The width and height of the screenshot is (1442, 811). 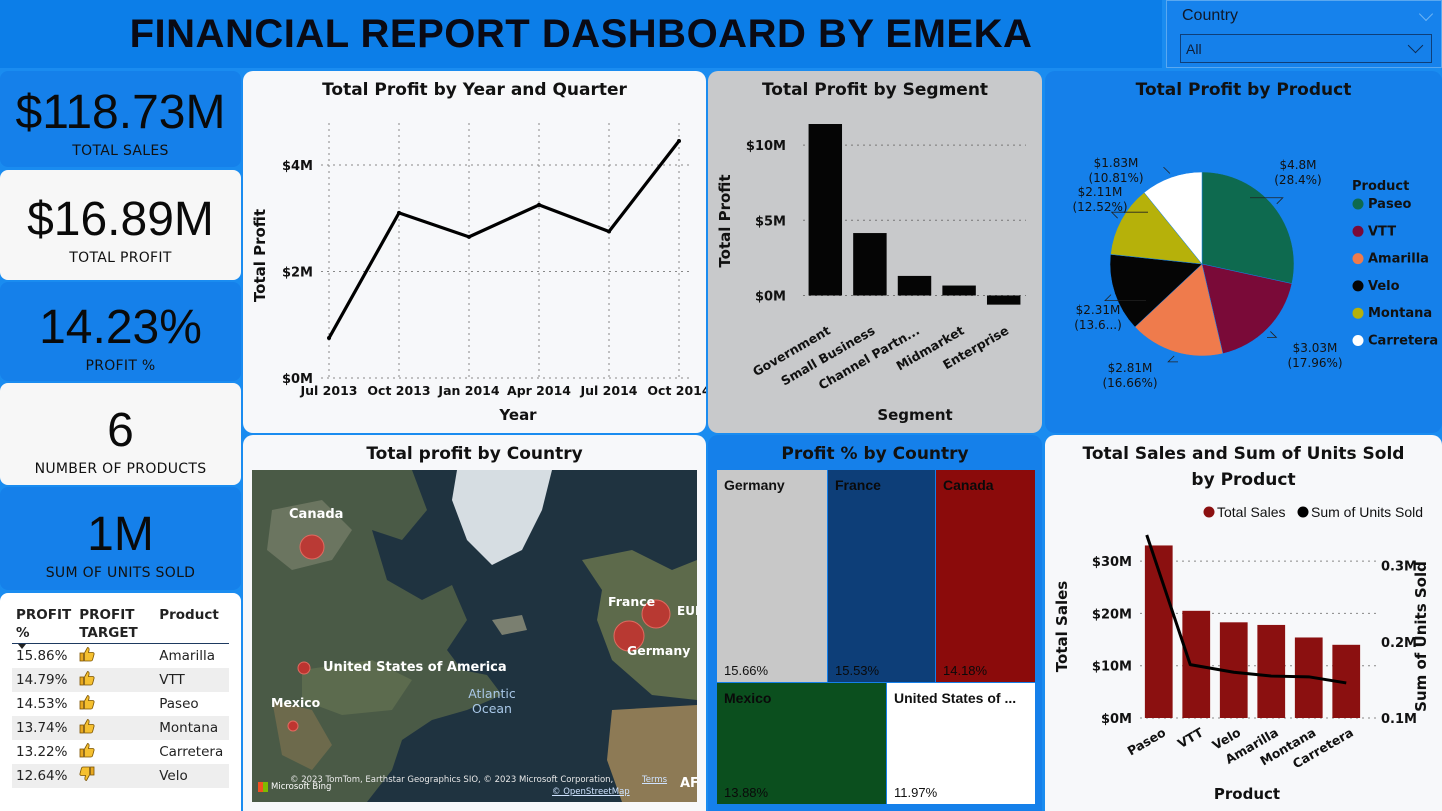 I want to click on cell-profit-pct: 13.74%, so click(x=44, y=728).